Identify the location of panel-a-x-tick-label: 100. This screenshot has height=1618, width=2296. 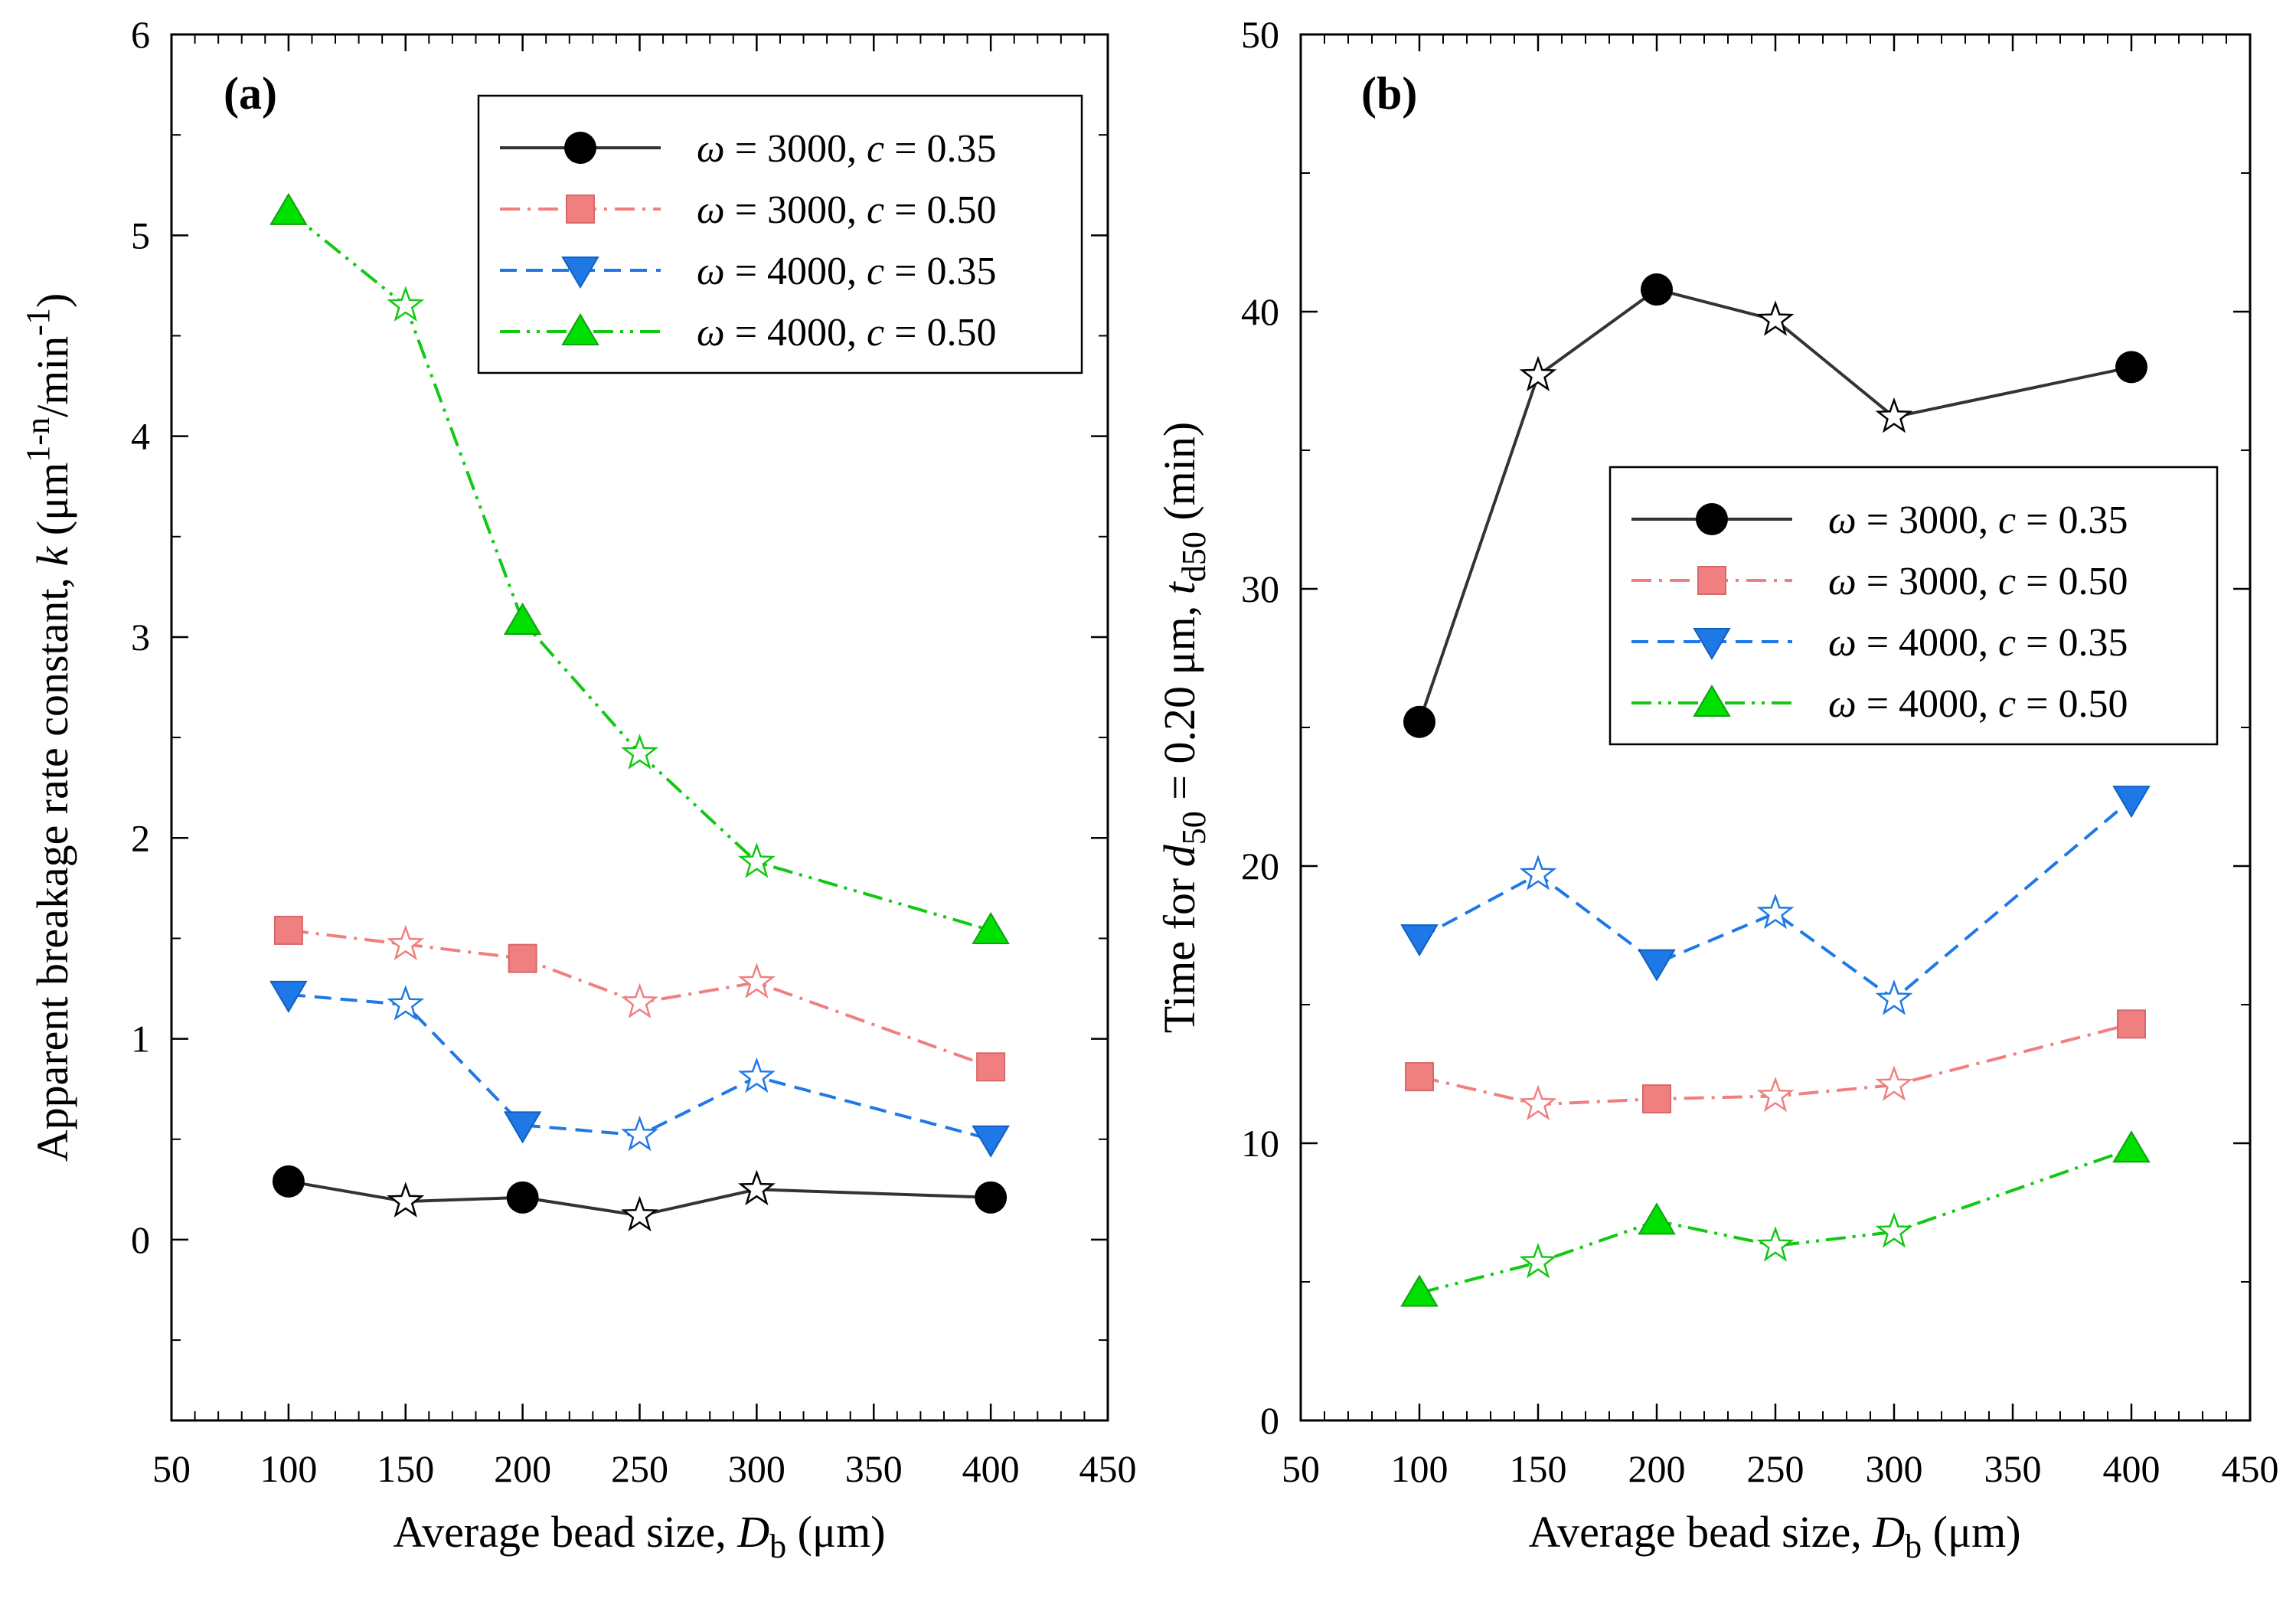
(288, 1468).